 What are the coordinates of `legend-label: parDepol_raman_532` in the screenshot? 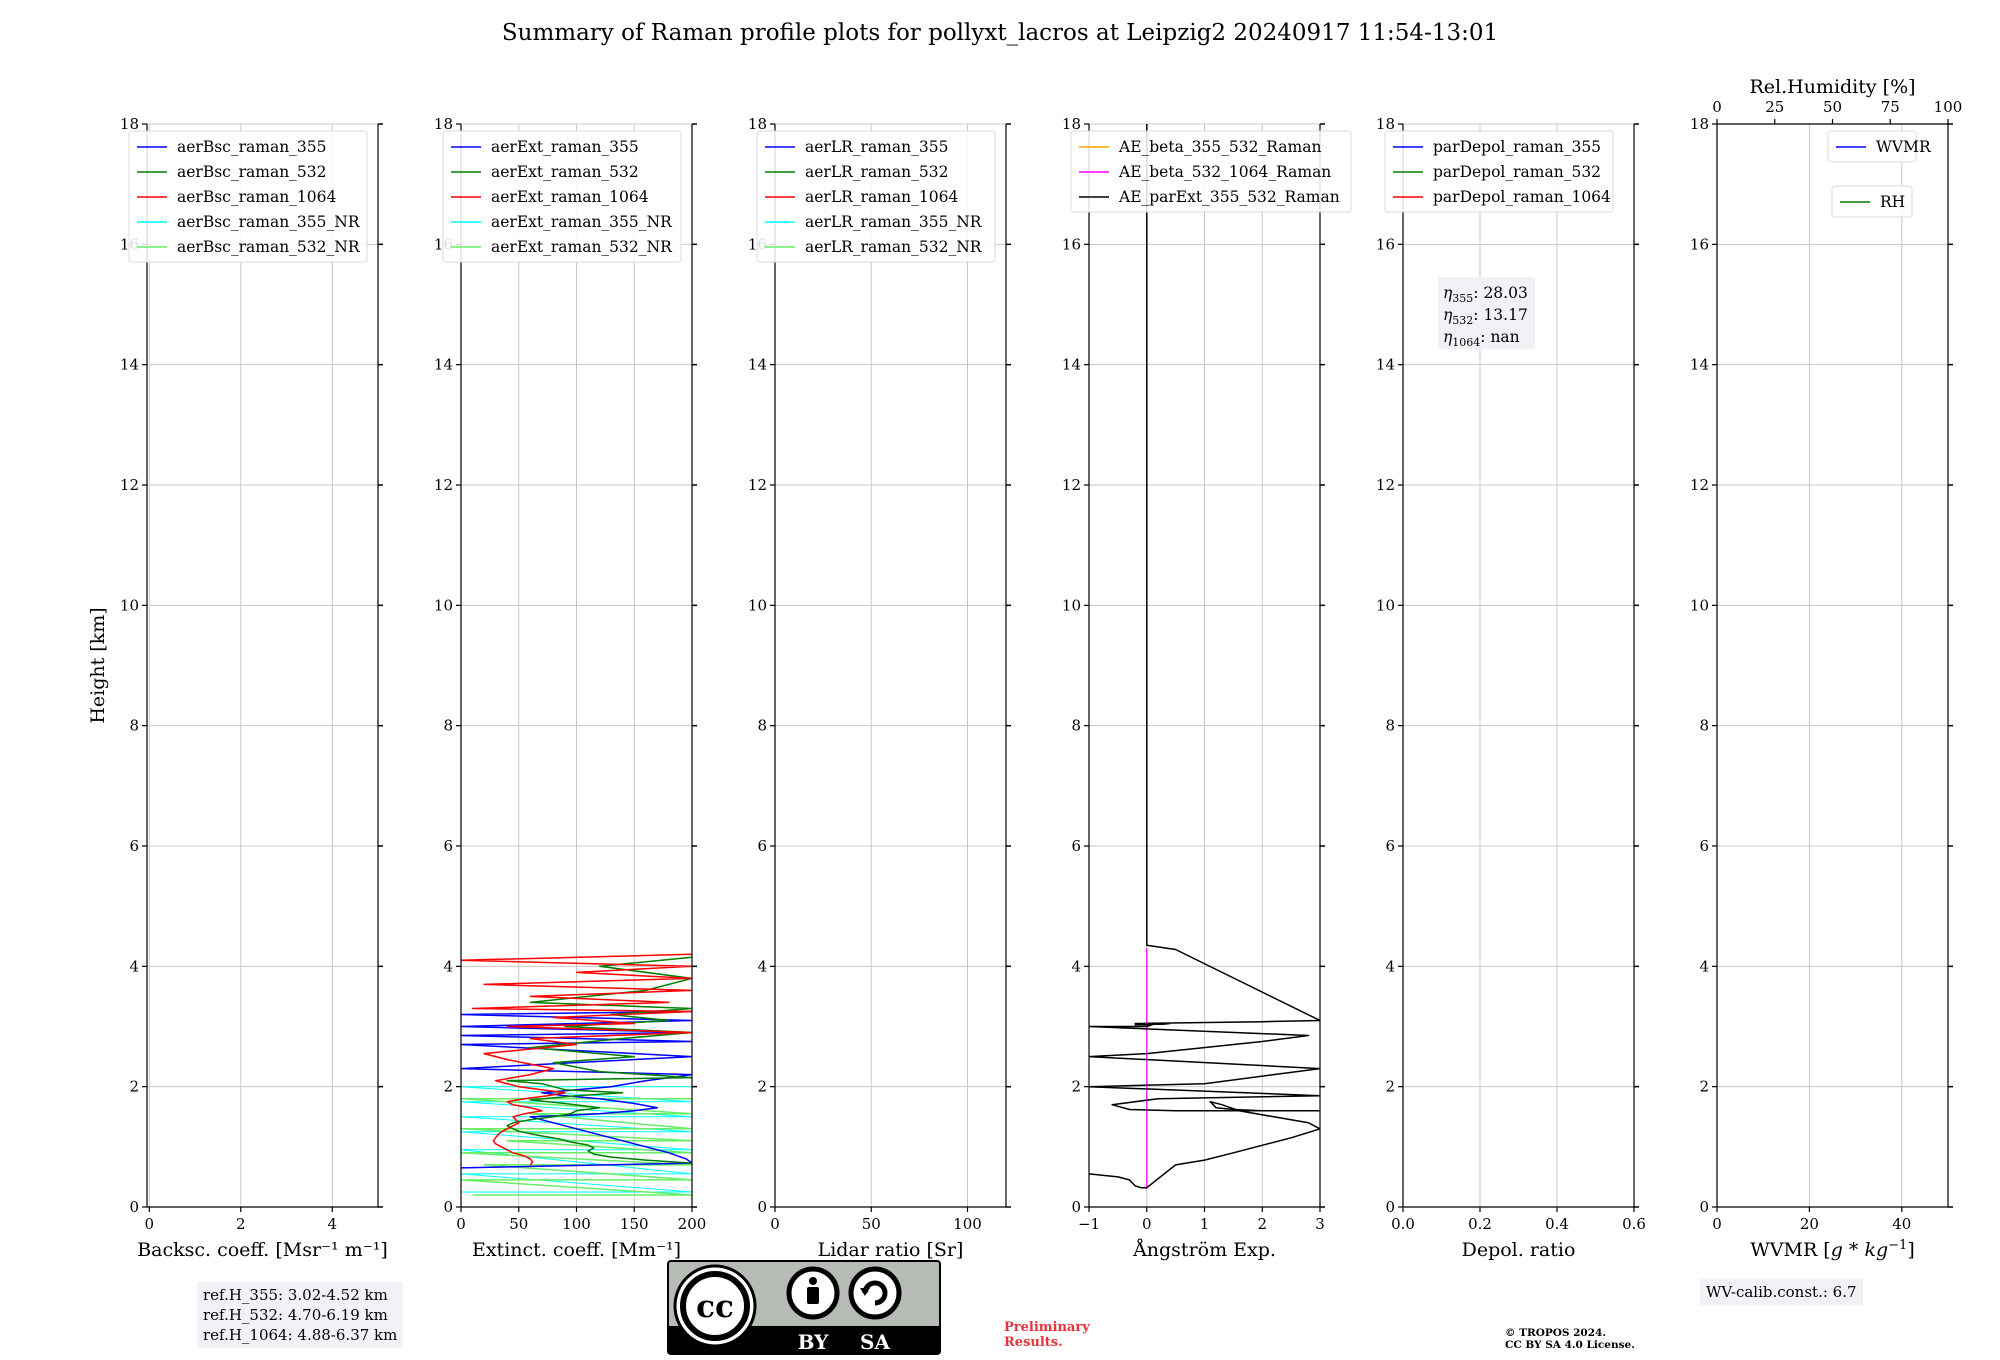 It's located at (1517, 172).